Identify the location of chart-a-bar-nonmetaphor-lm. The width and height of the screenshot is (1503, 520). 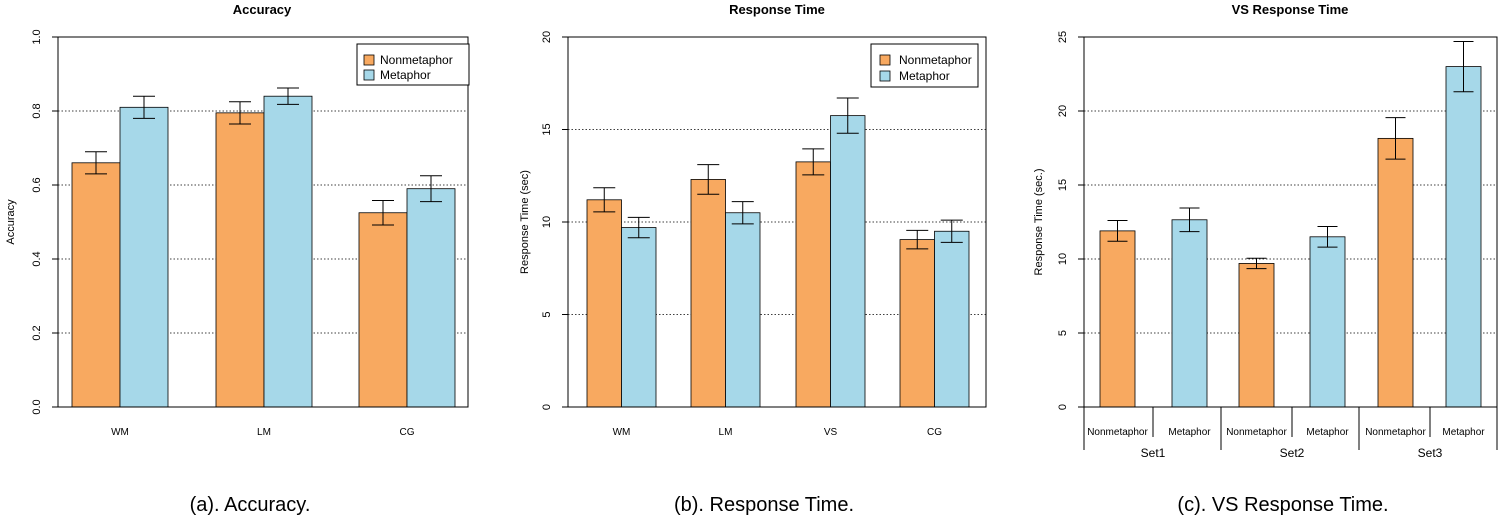
(240, 260).